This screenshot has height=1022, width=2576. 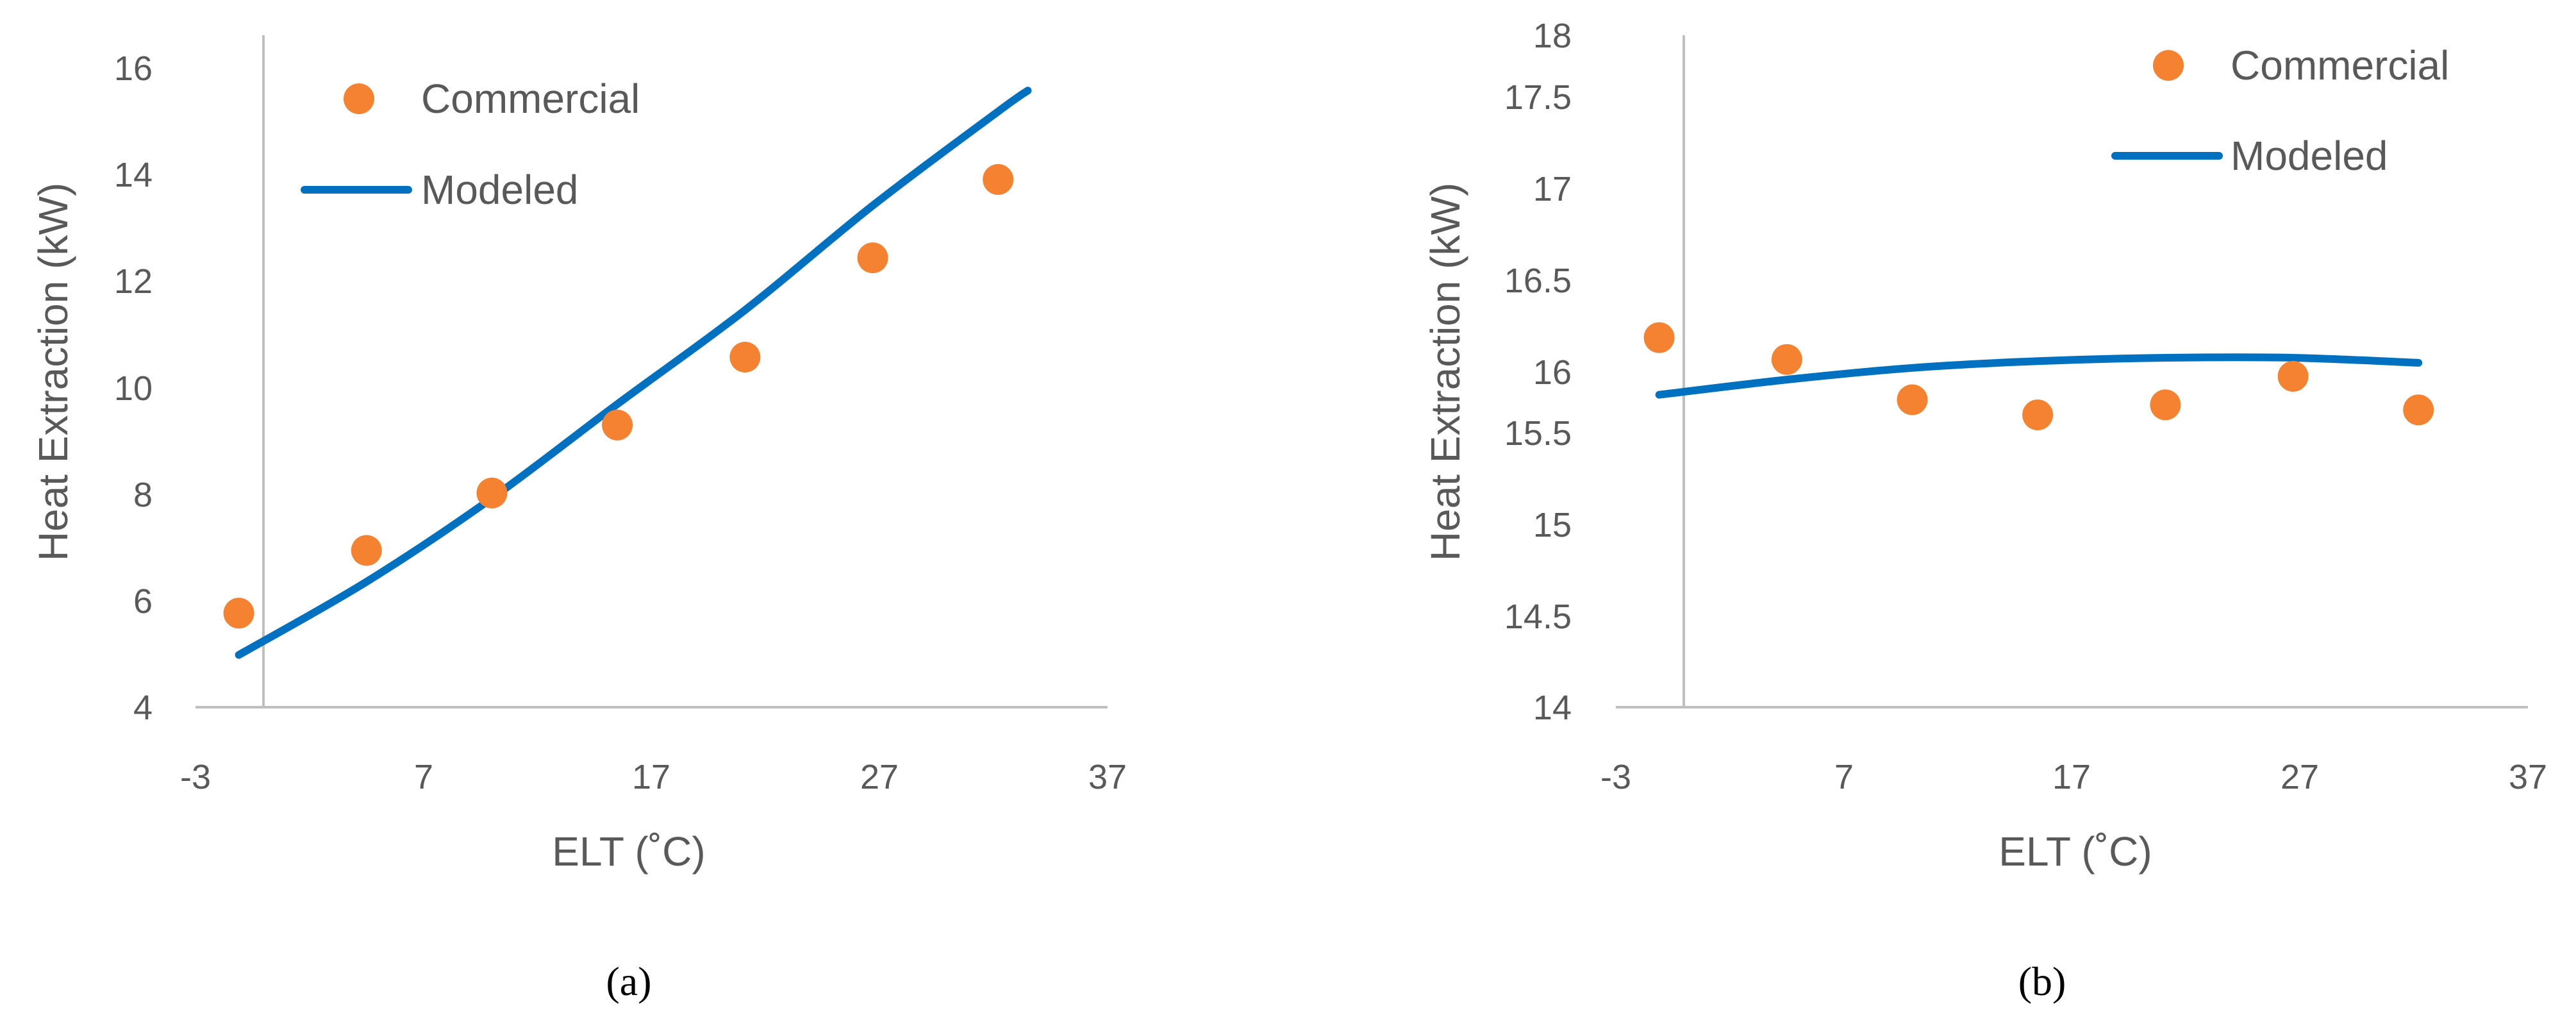 I want to click on chart-b-x-tick: -3, so click(x=1616, y=777).